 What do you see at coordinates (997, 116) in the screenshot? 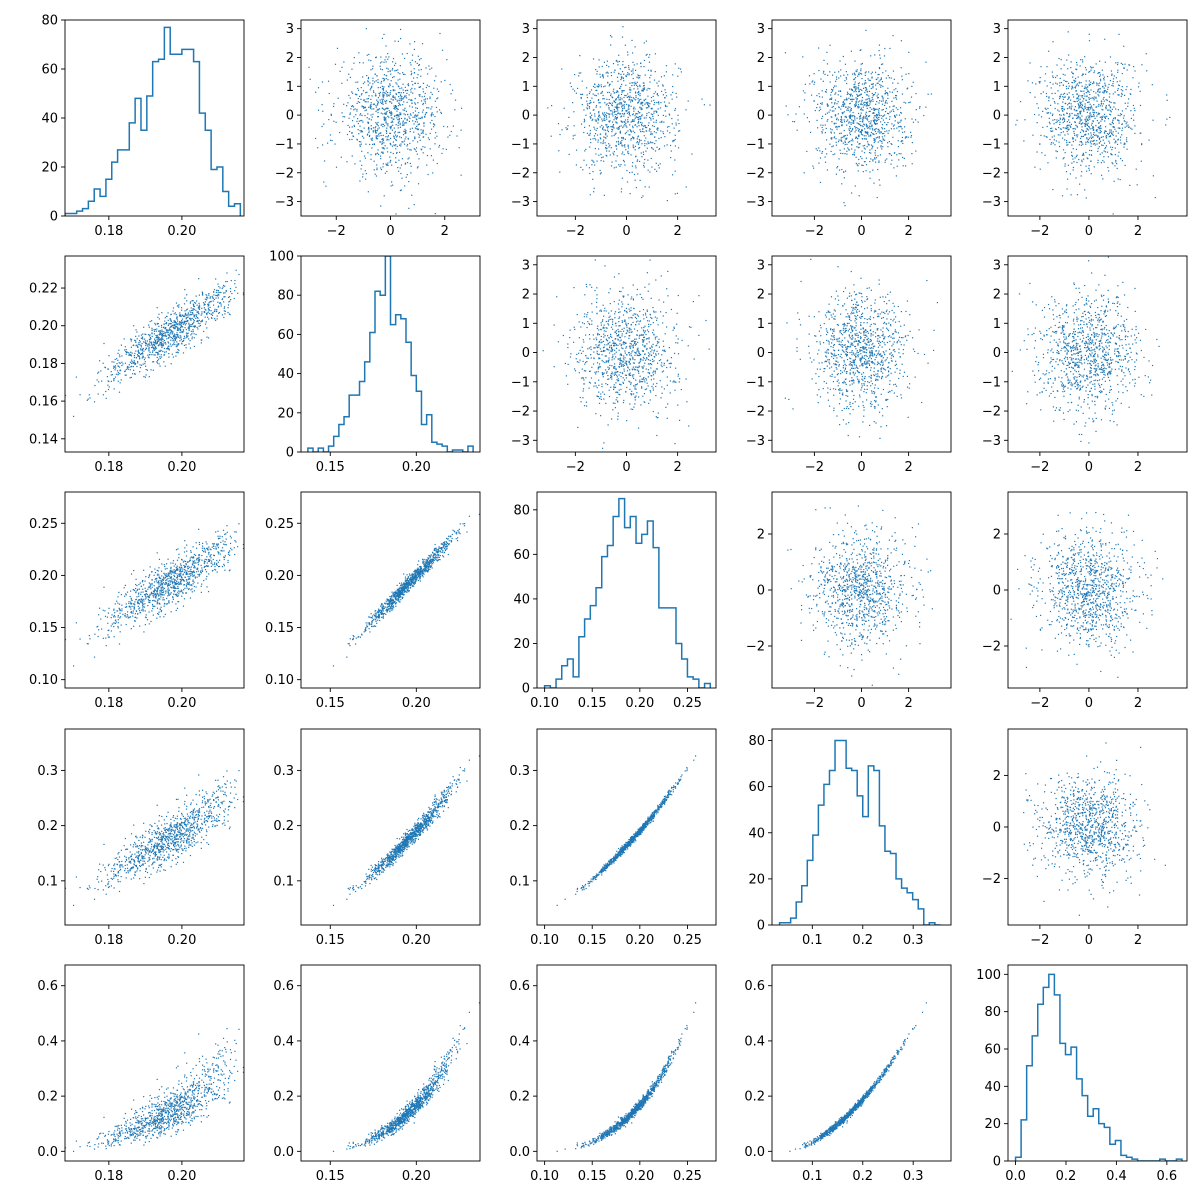
I see `y-tick-label: 0` at bounding box center [997, 116].